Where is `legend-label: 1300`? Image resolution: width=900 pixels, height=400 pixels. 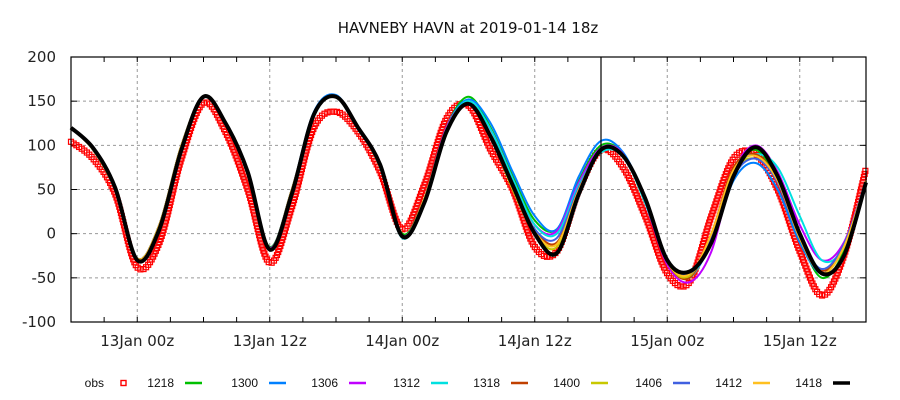 legend-label: 1300 is located at coordinates (244, 383).